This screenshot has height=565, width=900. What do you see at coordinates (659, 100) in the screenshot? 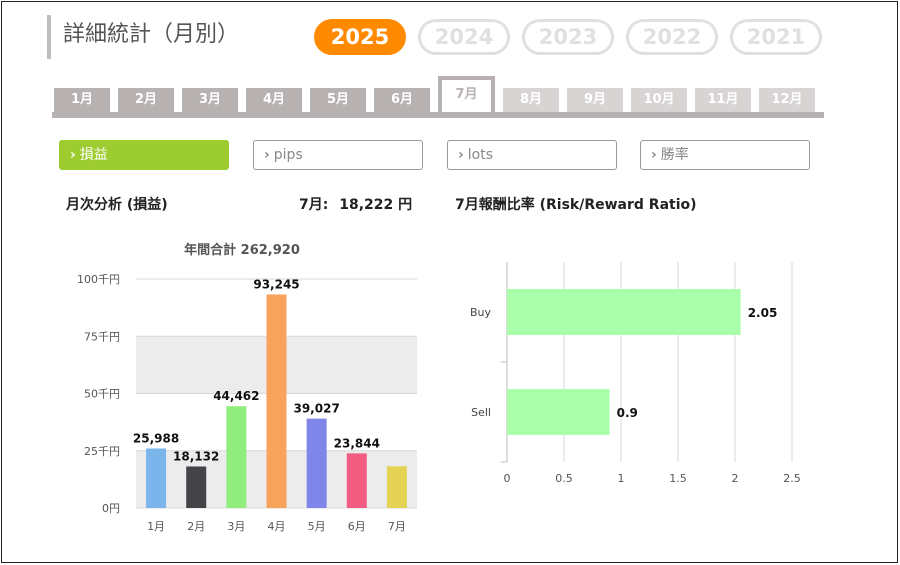
I see `month-tab-10: 10月` at bounding box center [659, 100].